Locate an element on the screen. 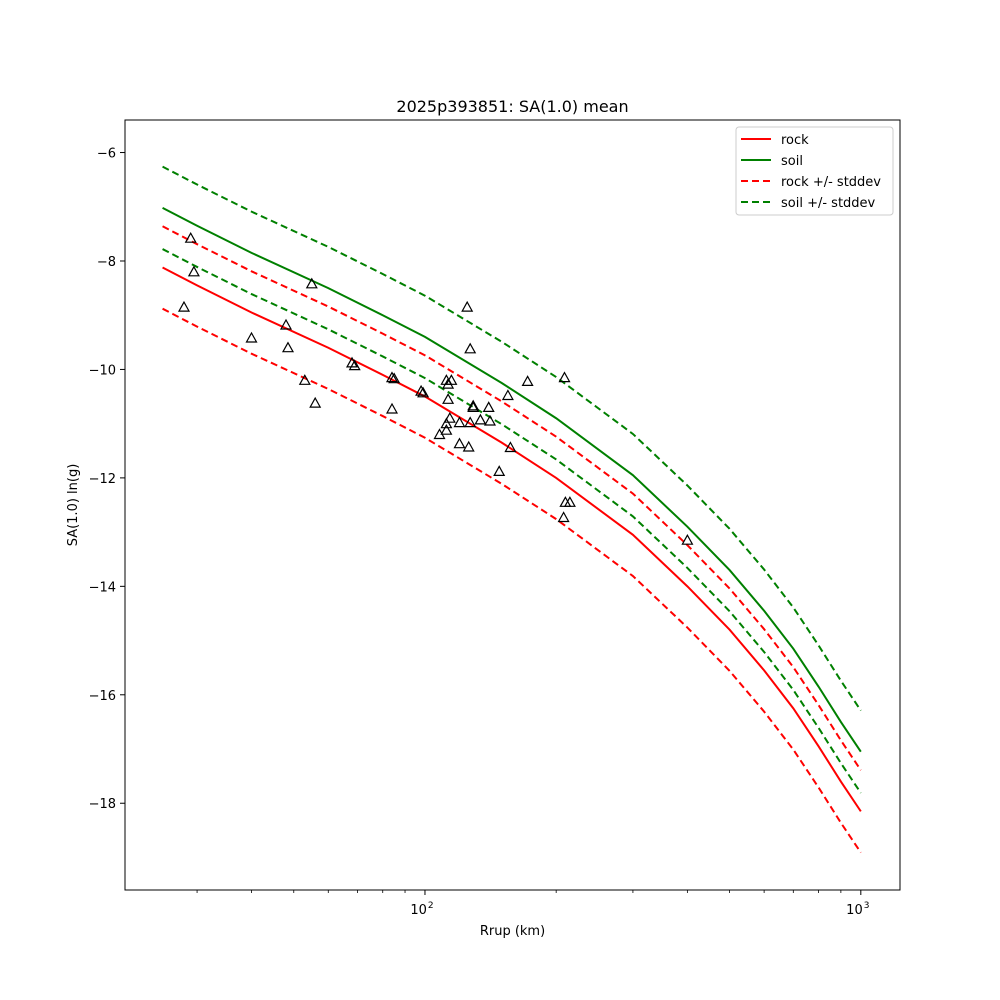 The width and height of the screenshot is (1000, 1000). y-tick-label: −14 is located at coordinates (102, 587).